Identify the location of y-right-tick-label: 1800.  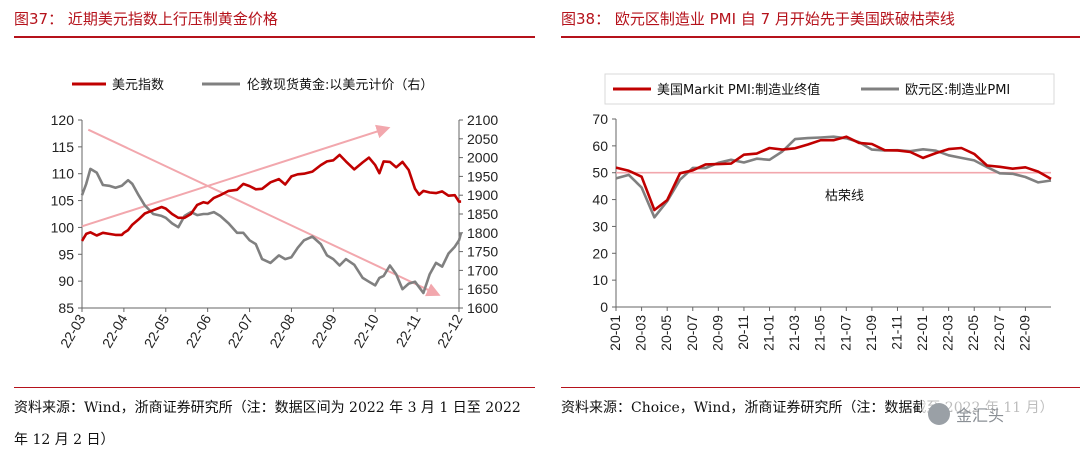
(482, 233).